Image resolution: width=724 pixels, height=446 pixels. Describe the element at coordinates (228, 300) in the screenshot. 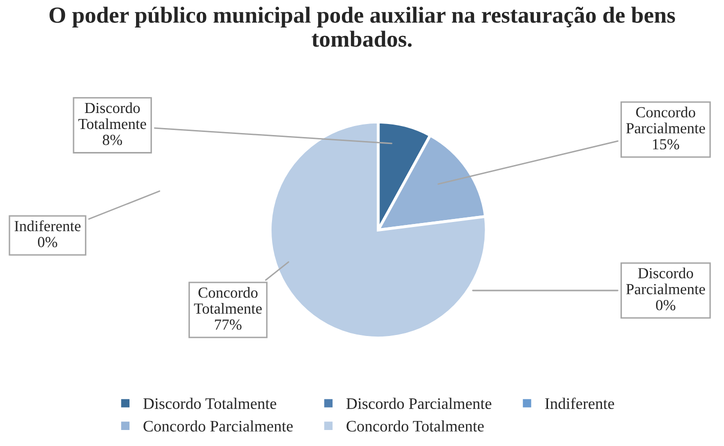

I see `slice-label: Concordo Totalmente` at that location.